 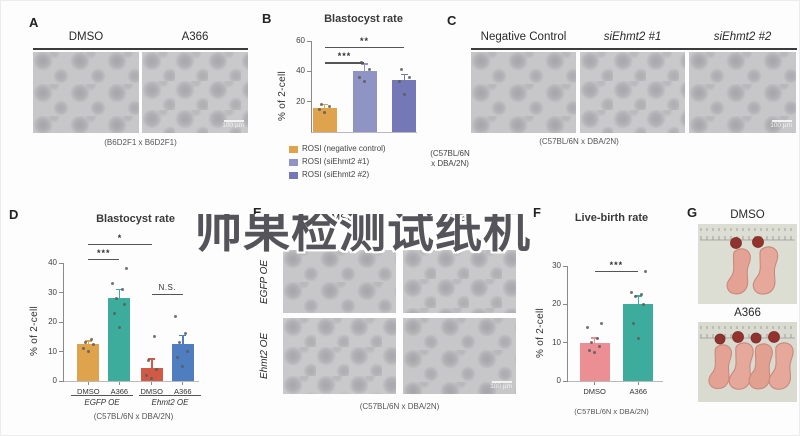 I want to click on legend-item-siehmt2-1: ROSI (siEhmt2 #1), so click(x=374, y=162).